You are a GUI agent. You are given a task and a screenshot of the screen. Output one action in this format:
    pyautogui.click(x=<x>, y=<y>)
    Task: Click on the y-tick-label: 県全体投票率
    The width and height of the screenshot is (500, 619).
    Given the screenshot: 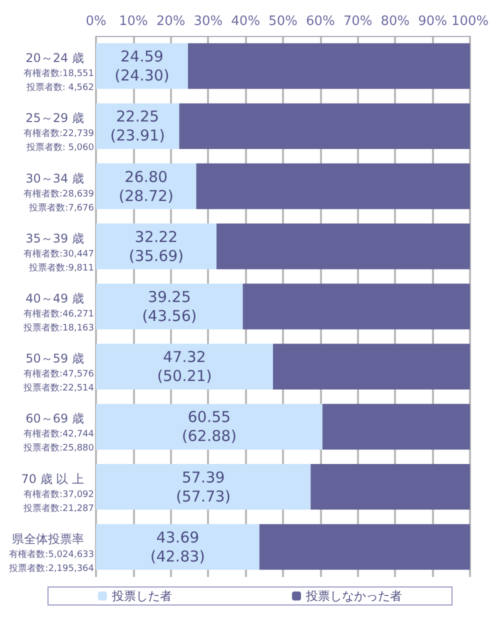 What is the action you would take?
    pyautogui.click(x=48, y=539)
    